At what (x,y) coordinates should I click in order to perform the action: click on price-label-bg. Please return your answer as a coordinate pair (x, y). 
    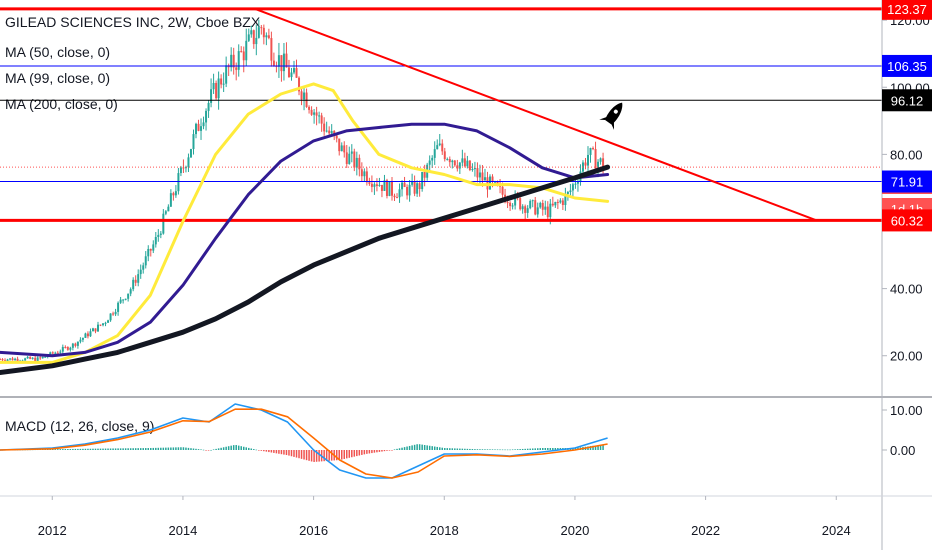
    Looking at the image, I should click on (907, 65).